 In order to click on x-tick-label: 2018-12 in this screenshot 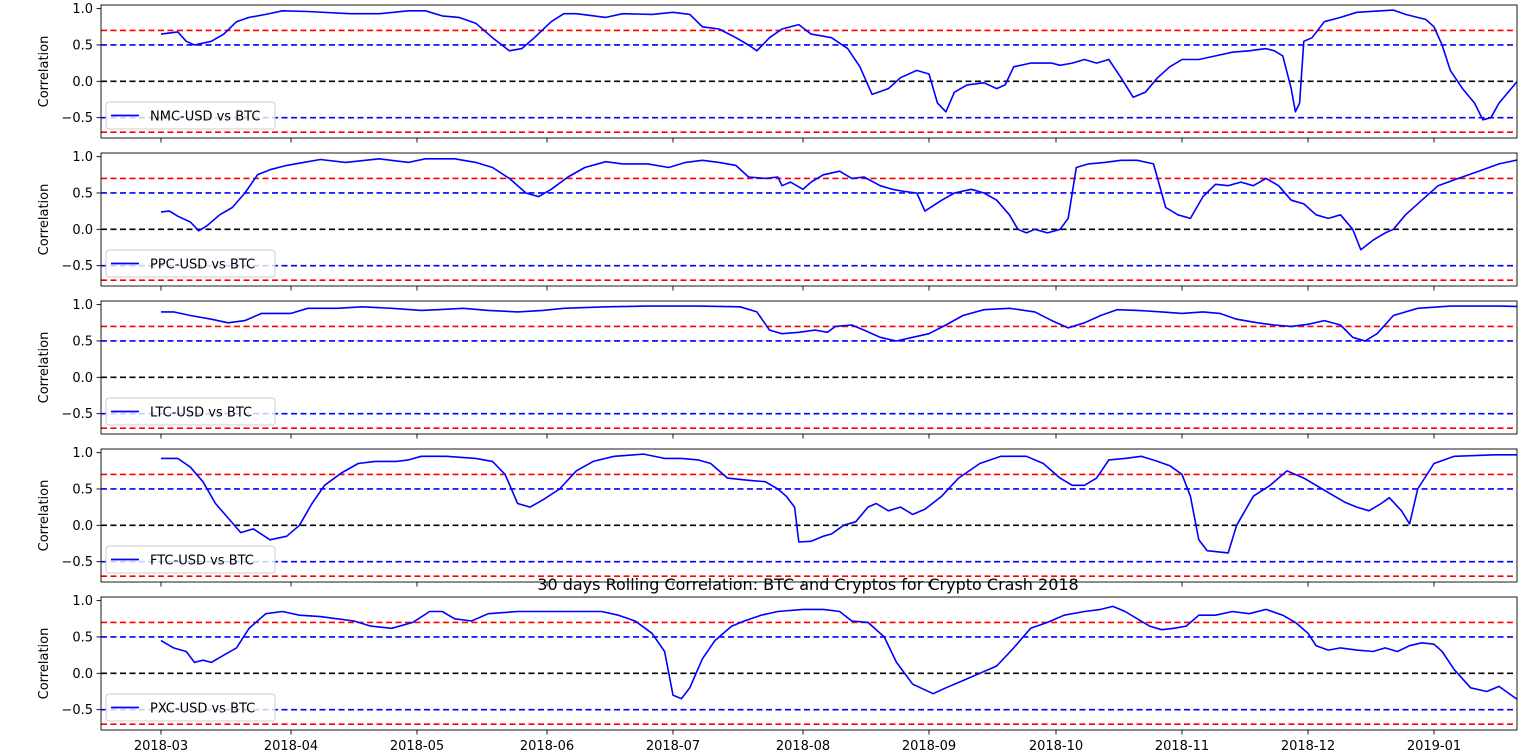, I will do `click(1308, 746)`.